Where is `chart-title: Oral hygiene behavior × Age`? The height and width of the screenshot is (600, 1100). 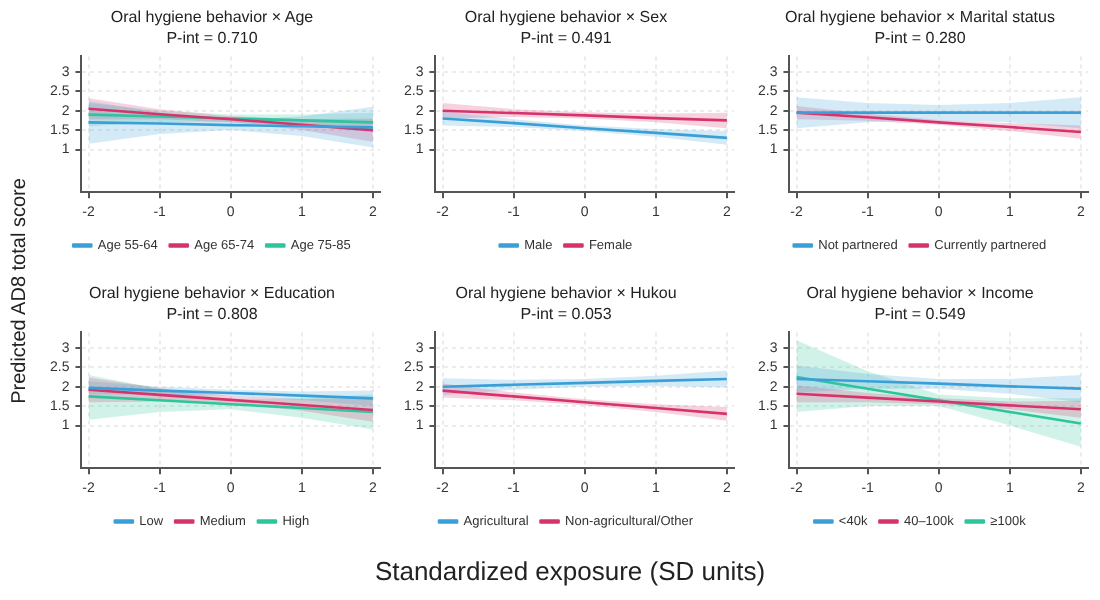 chart-title: Oral hygiene behavior × Age is located at coordinates (212, 17).